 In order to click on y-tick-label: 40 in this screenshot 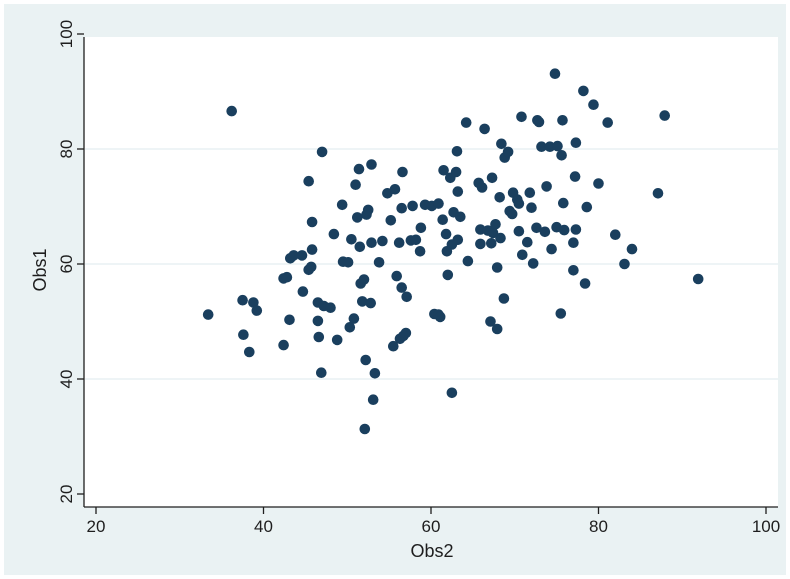, I will do `click(66, 379)`.